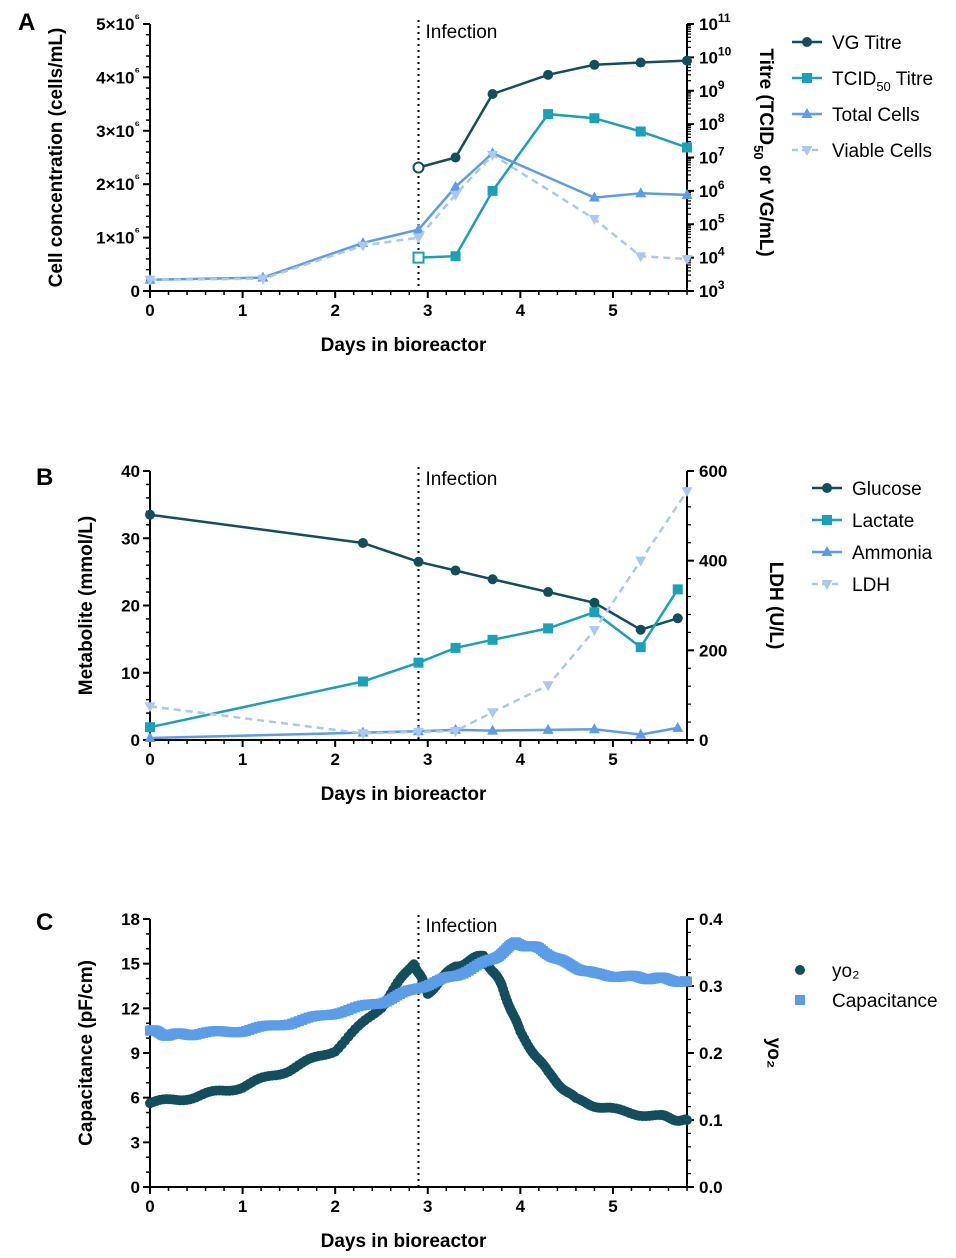 This screenshot has width=956, height=1258. What do you see at coordinates (713, 650) in the screenshot?
I see `y2-tick-label: 200` at bounding box center [713, 650].